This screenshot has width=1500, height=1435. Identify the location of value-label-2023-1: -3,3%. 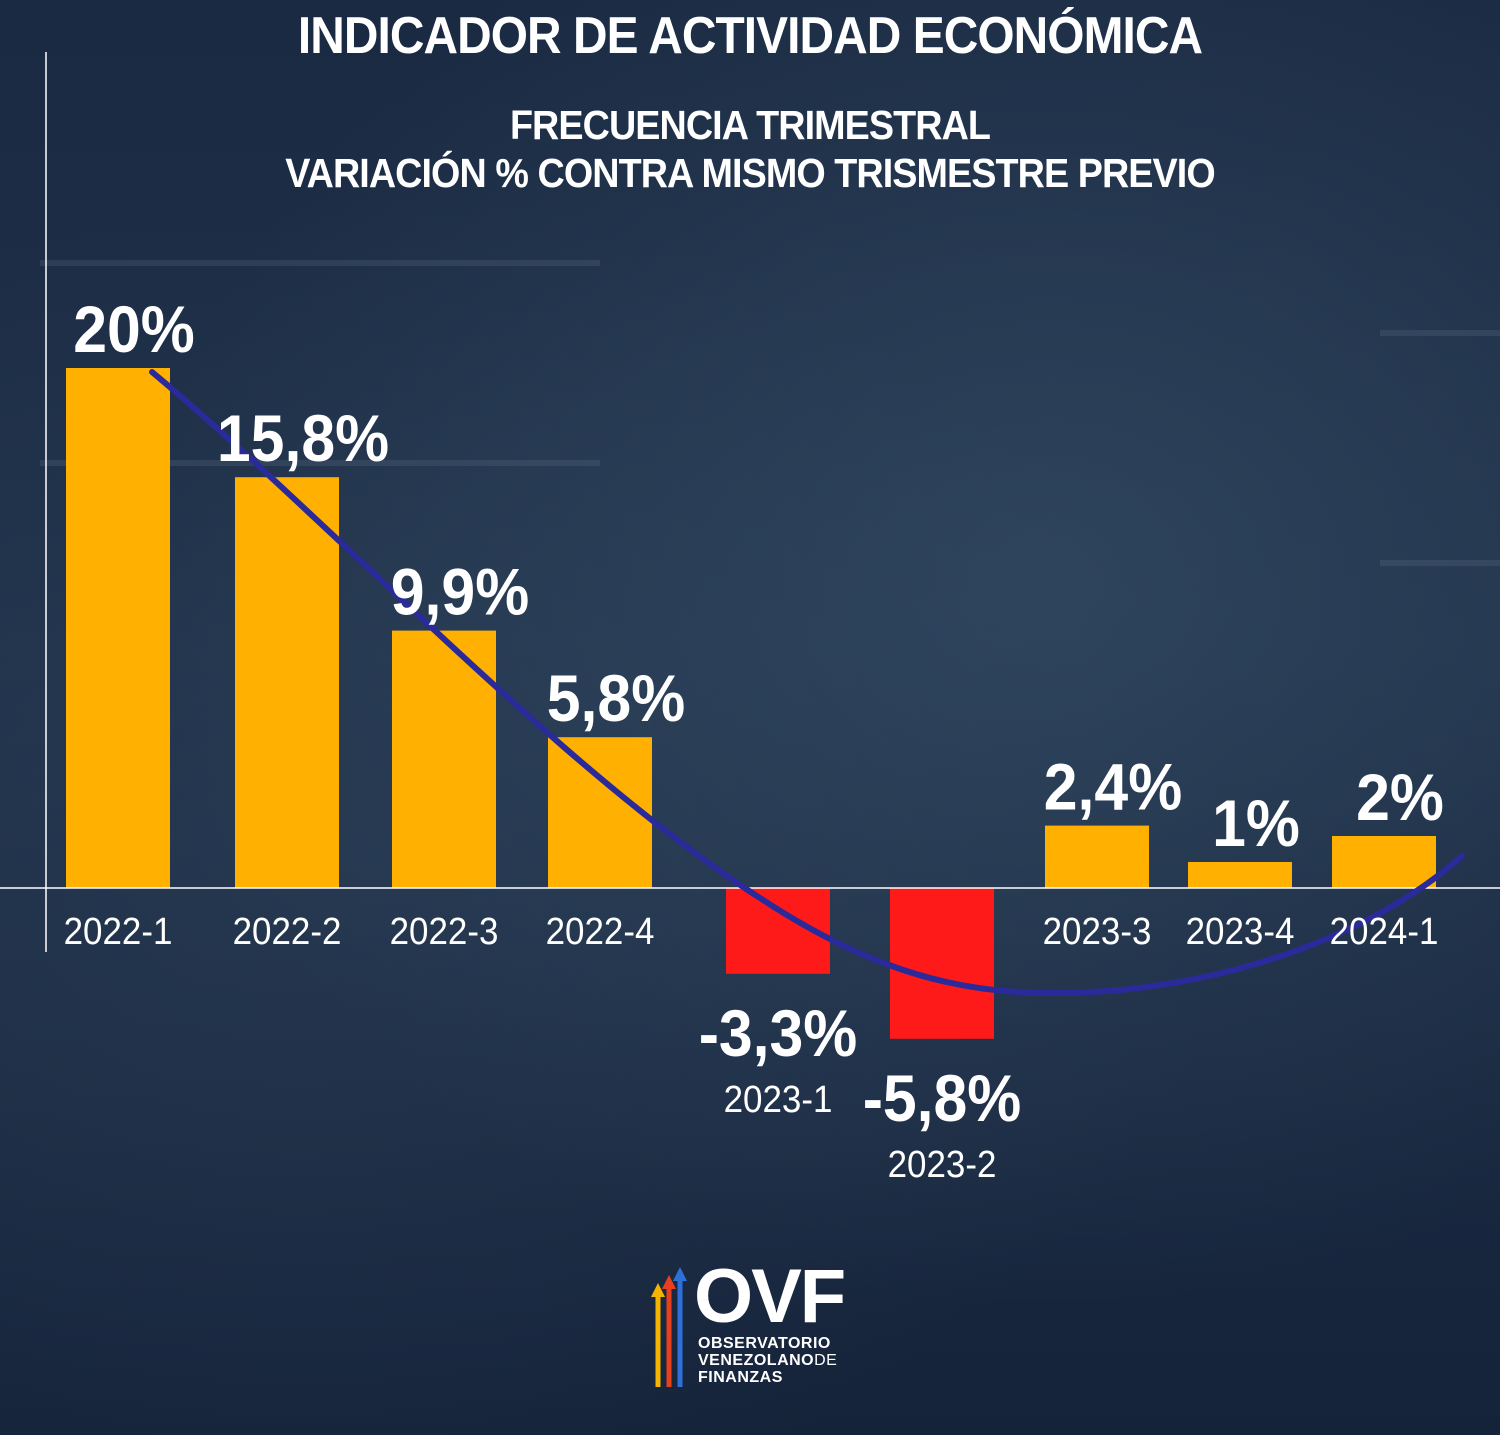
(778, 1034).